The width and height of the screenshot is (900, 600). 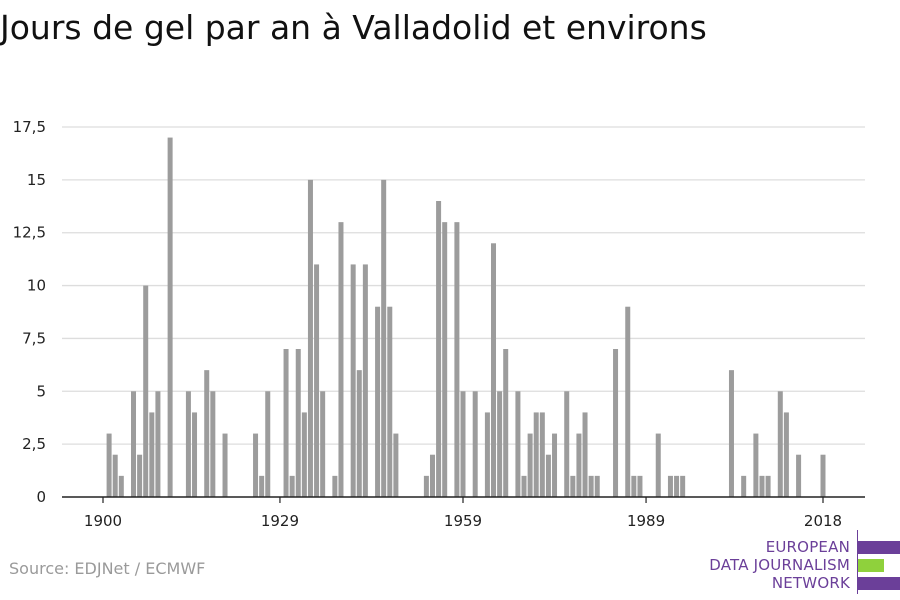 What do you see at coordinates (879, 583) in the screenshot?
I see `logo-bar-bottom` at bounding box center [879, 583].